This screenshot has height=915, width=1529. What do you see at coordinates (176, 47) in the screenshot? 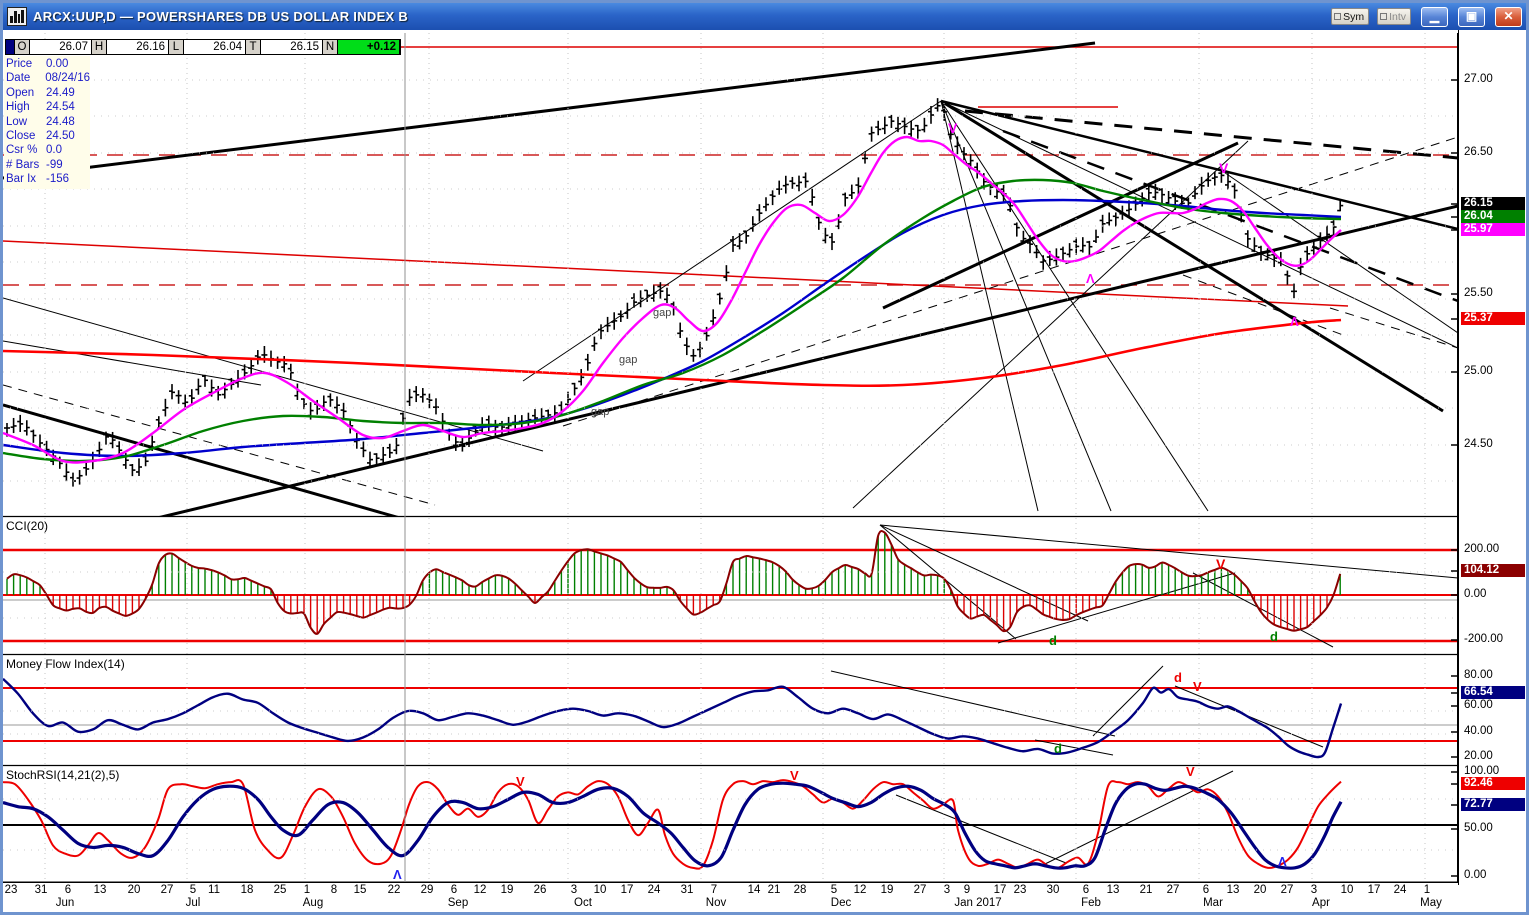
I see `quote-field-label: L` at bounding box center [176, 47].